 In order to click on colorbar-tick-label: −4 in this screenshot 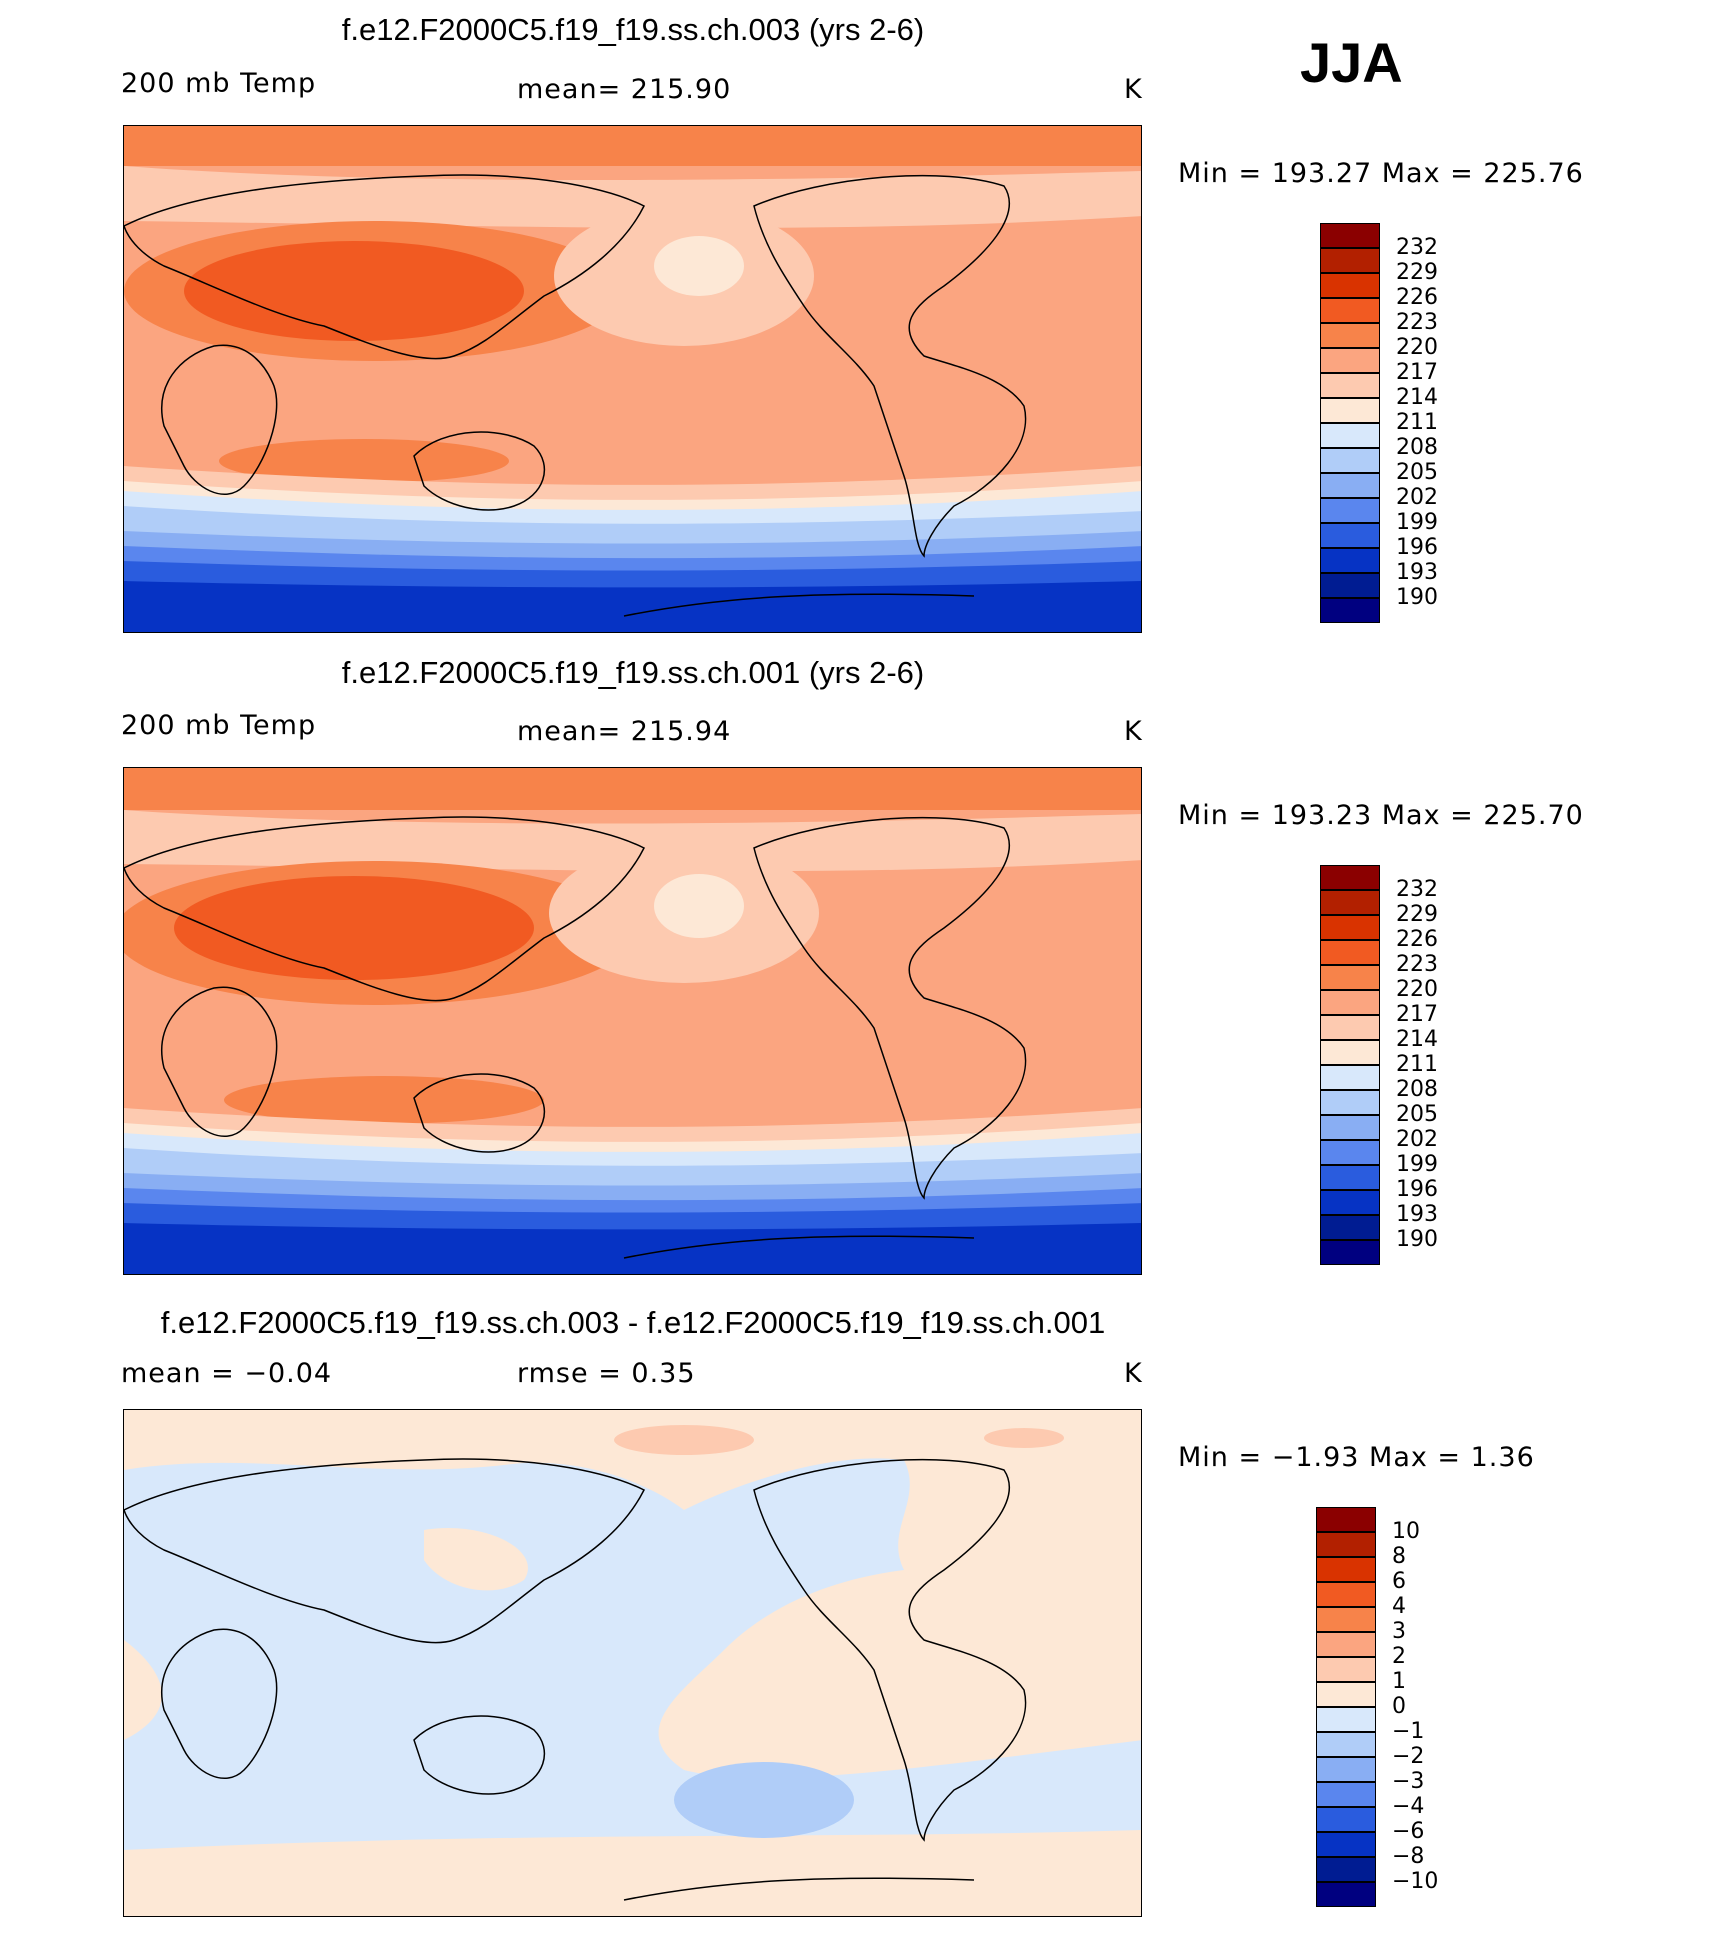, I will do `click(1408, 1806)`.